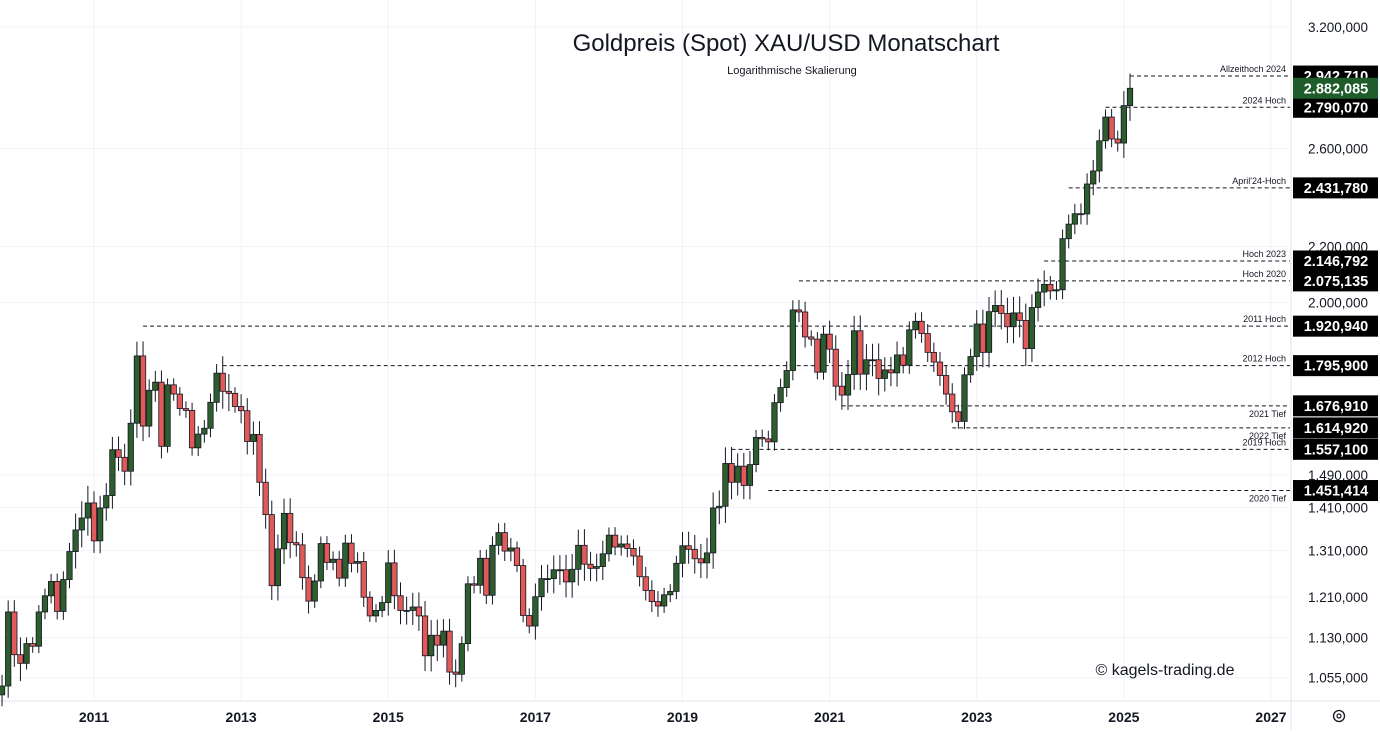 This screenshot has width=1380, height=735. I want to click on level-price-tag: 1.614,920, so click(1335, 428).